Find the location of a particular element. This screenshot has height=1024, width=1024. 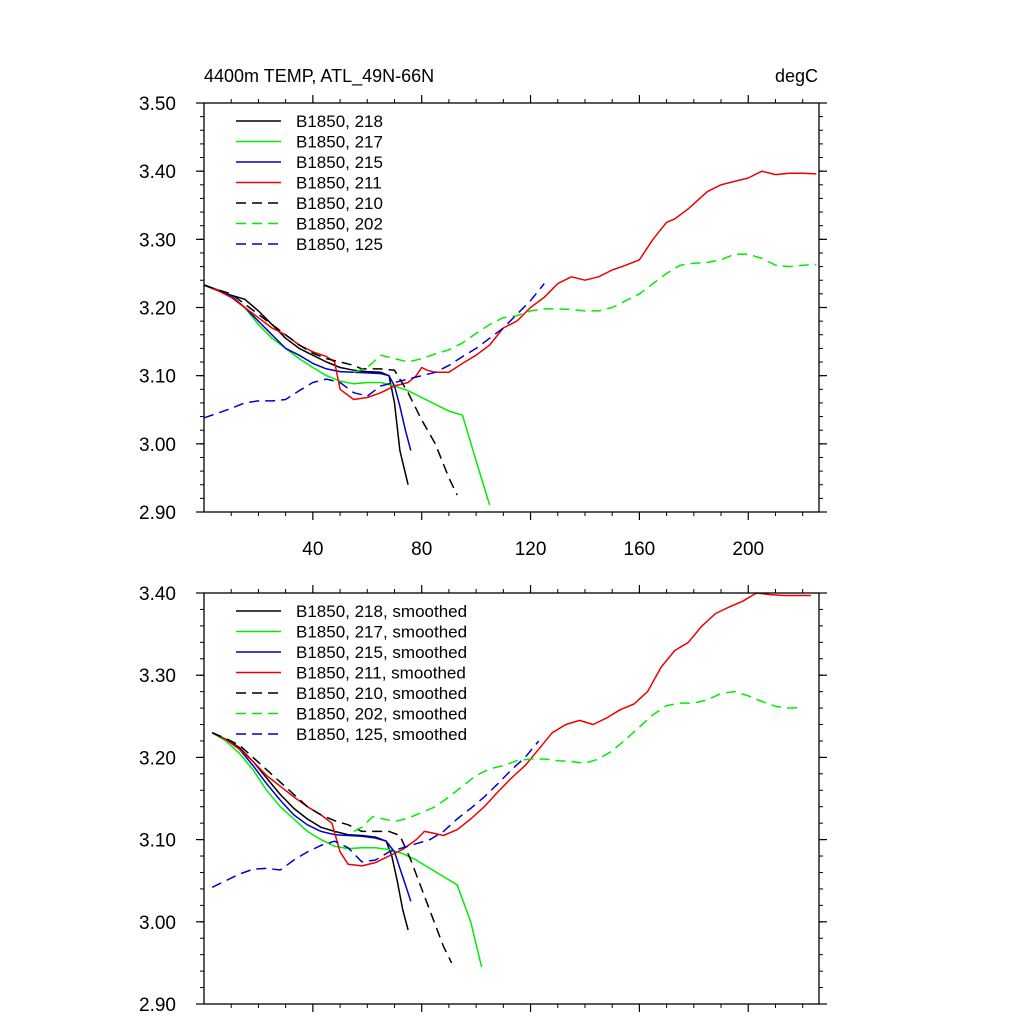

top-legend-label-6: B1850, 125 is located at coordinates (339, 244).